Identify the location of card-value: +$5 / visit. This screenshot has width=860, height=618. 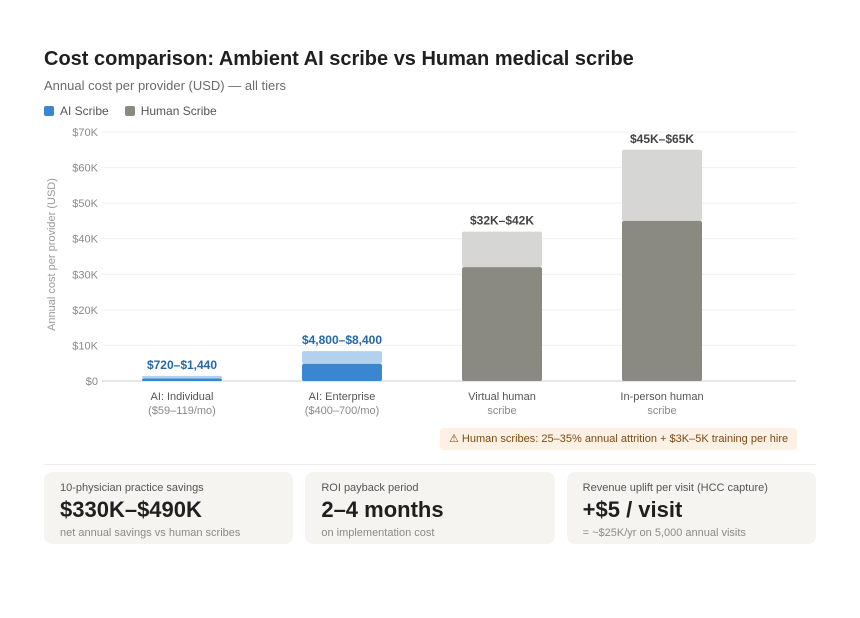
(632, 509).